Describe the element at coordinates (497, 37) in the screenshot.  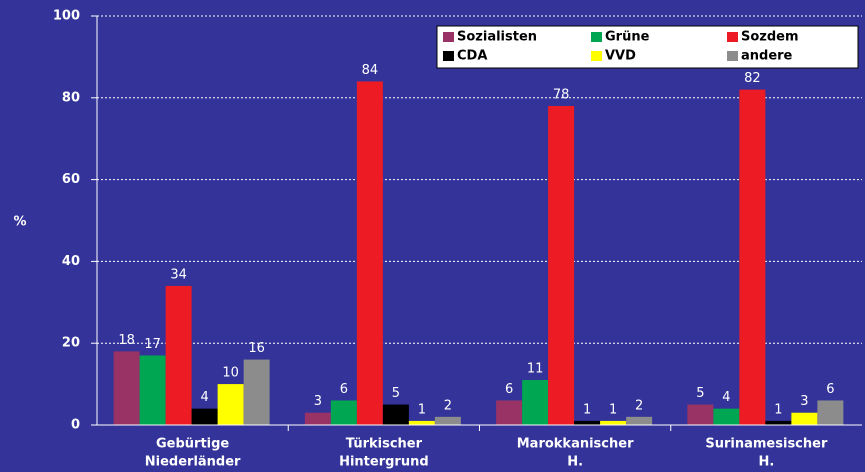
I see `legend-label: Sozialisten` at that location.